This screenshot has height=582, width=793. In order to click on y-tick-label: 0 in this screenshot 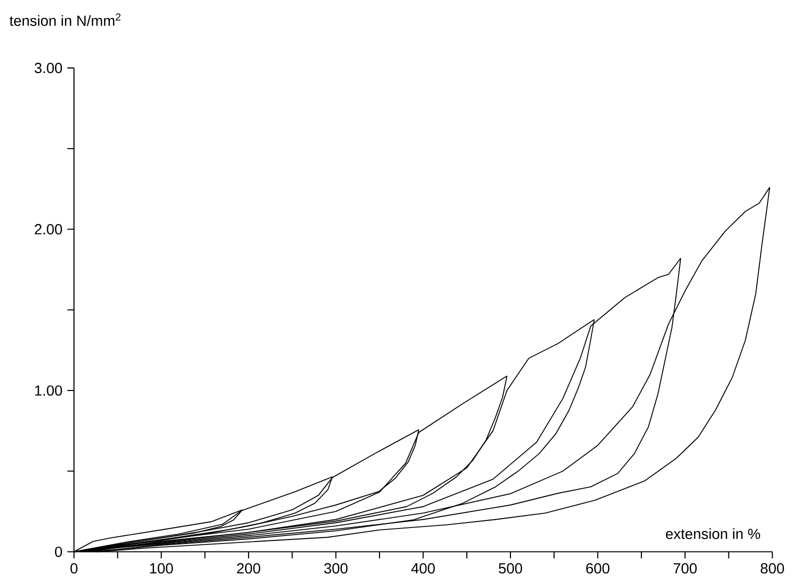, I will do `click(58, 552)`.